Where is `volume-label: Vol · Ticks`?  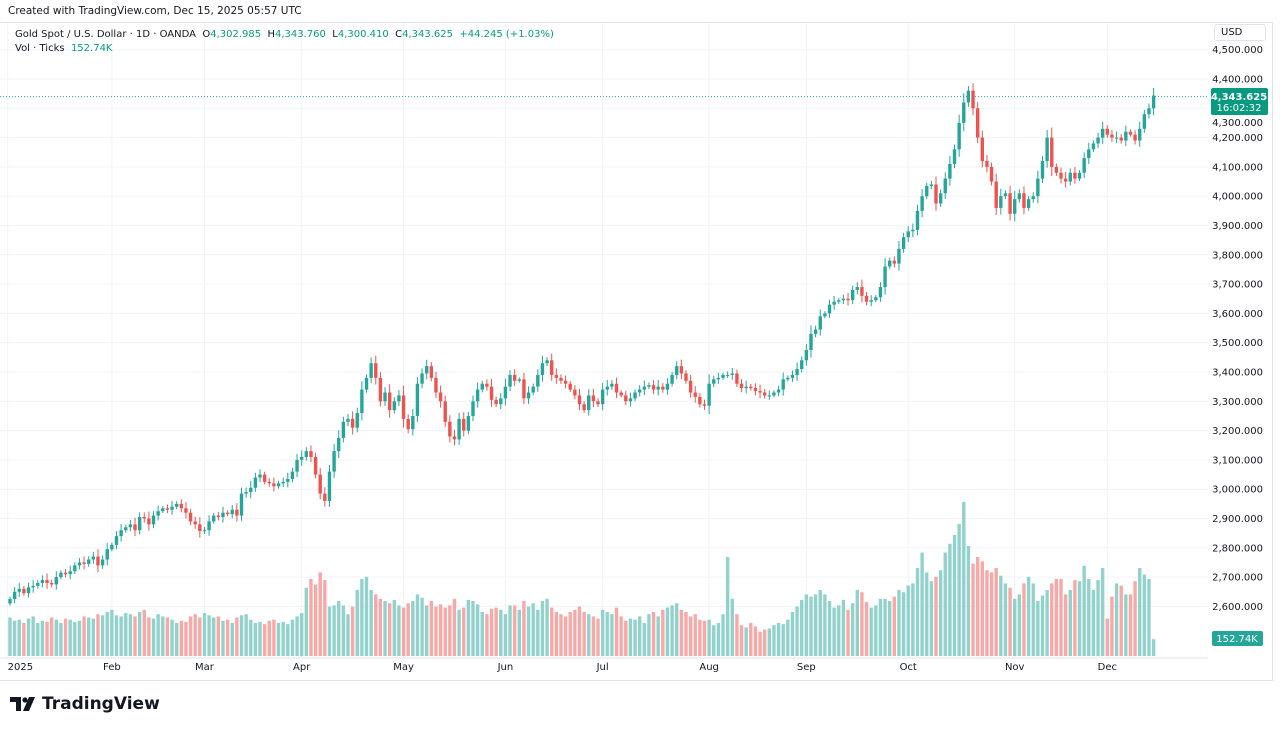
volume-label: Vol · Ticks is located at coordinates (40, 48).